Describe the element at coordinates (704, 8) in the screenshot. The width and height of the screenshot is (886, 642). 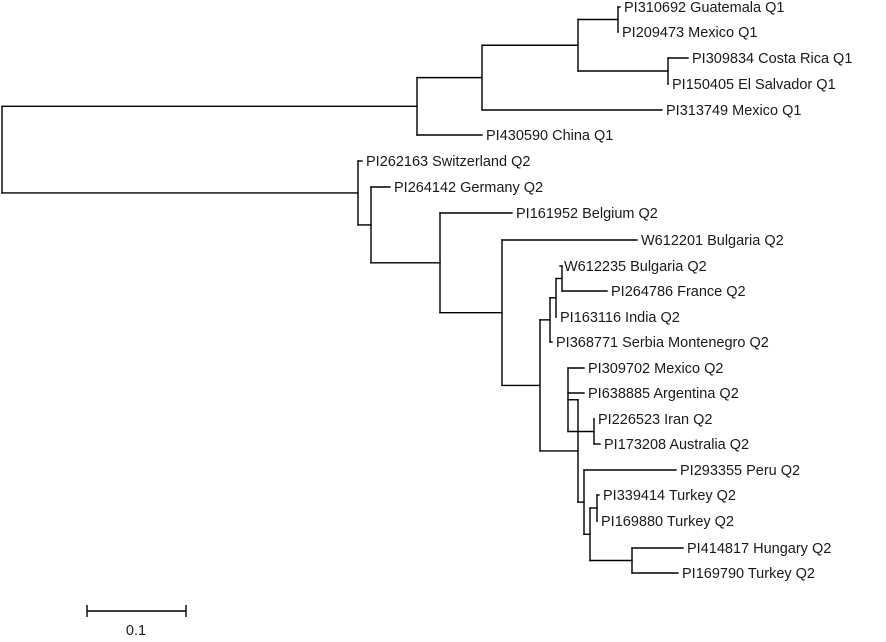
I see `leaf-label: PI310692 Guatemala Q1` at that location.